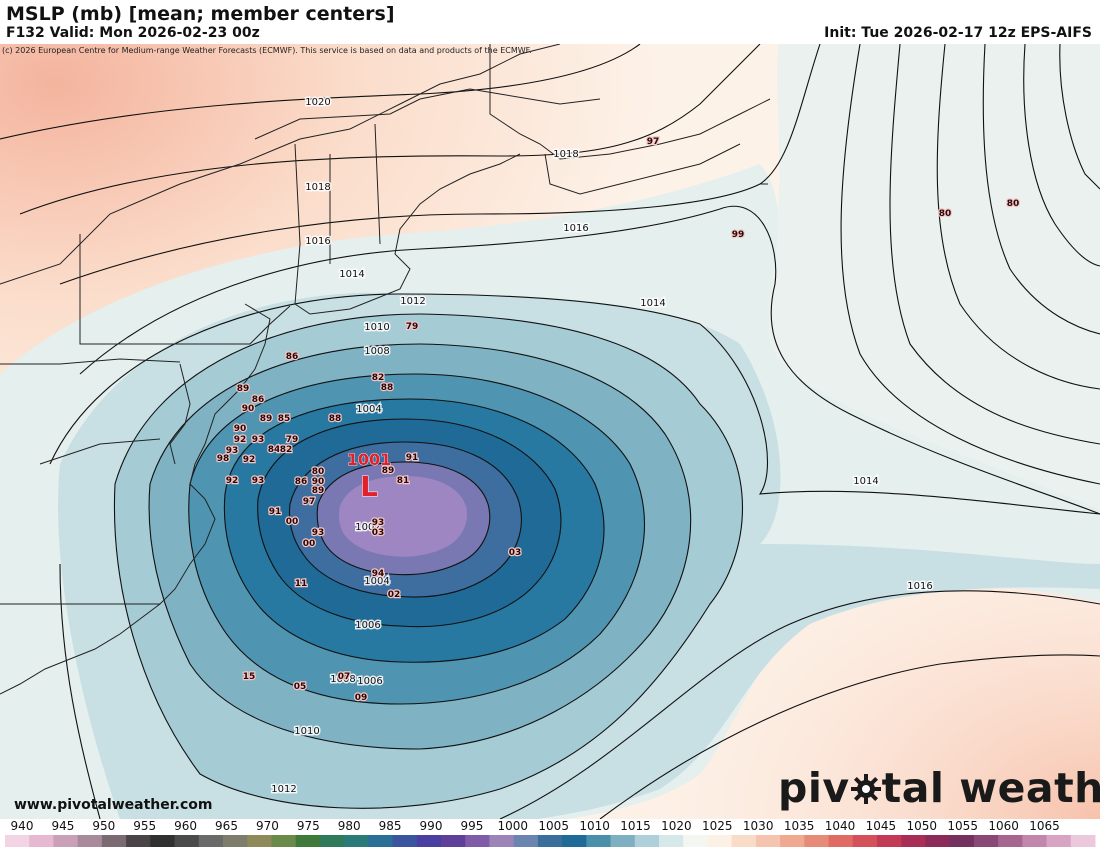  I want to click on member-center-value: 02, so click(394, 595).